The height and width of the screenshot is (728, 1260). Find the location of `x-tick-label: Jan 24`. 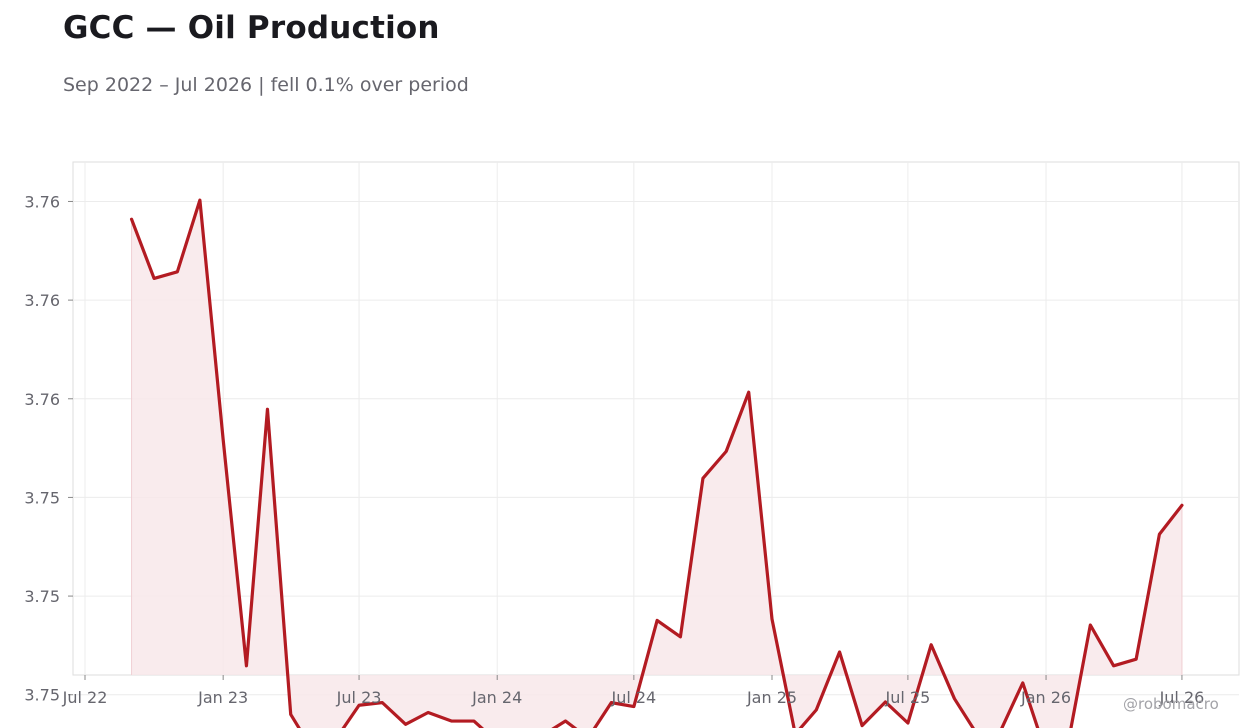

x-tick-label: Jan 24 is located at coordinates (496, 697).